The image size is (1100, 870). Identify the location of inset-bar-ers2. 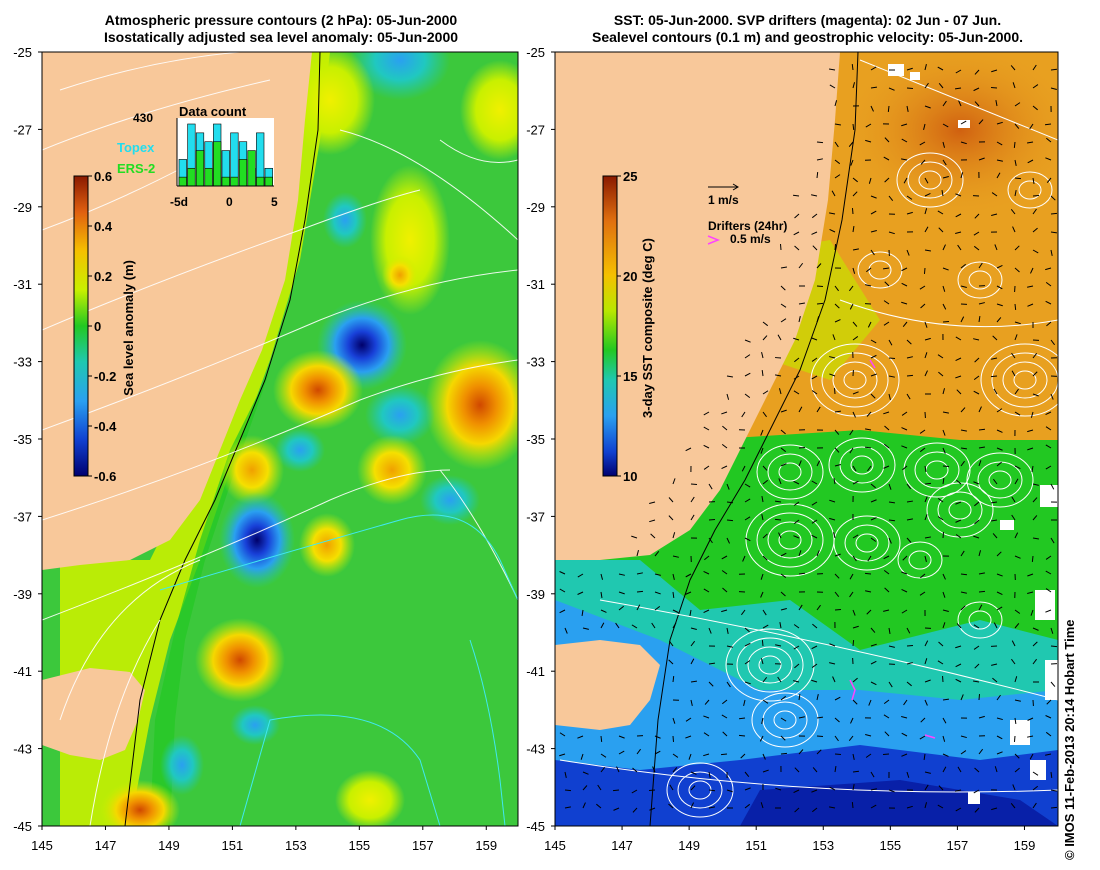
(208, 177).